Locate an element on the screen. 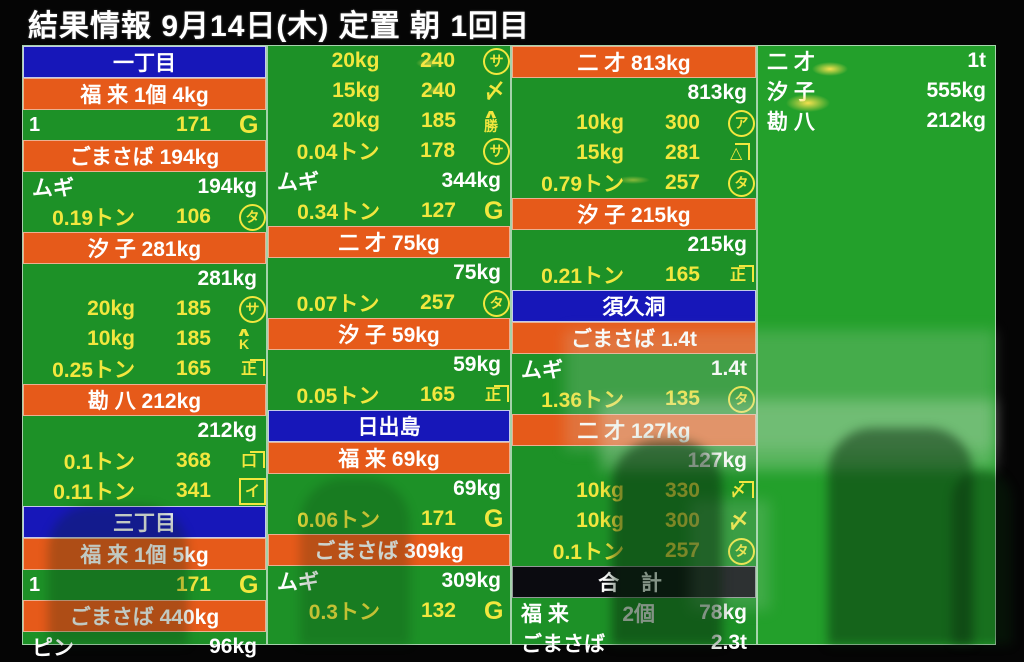  bid-row: 0.04トン 178 サ is located at coordinates (389, 151).